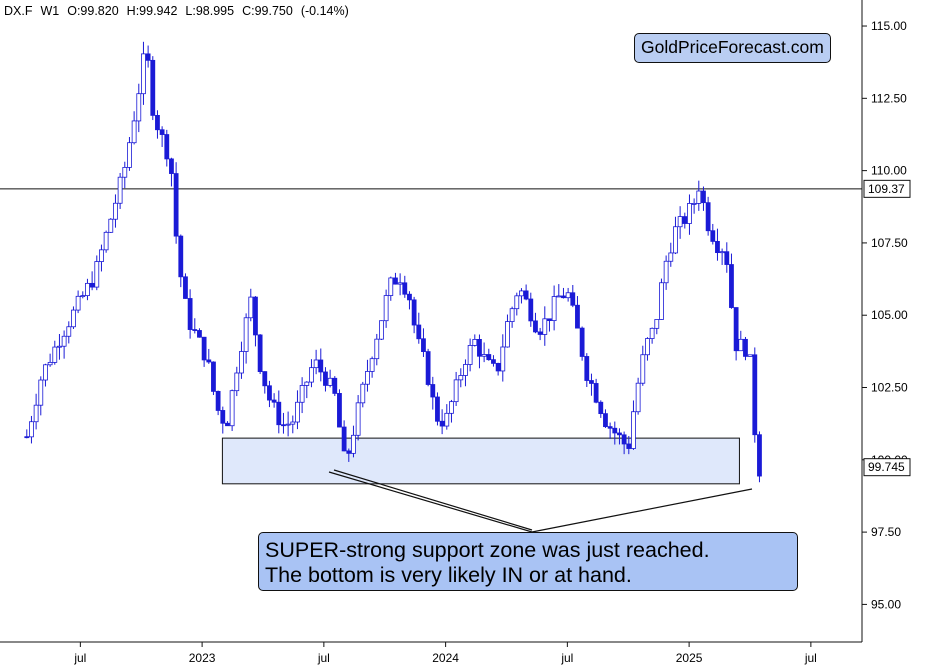  What do you see at coordinates (480, 461) in the screenshot?
I see `support-zone-box` at bounding box center [480, 461].